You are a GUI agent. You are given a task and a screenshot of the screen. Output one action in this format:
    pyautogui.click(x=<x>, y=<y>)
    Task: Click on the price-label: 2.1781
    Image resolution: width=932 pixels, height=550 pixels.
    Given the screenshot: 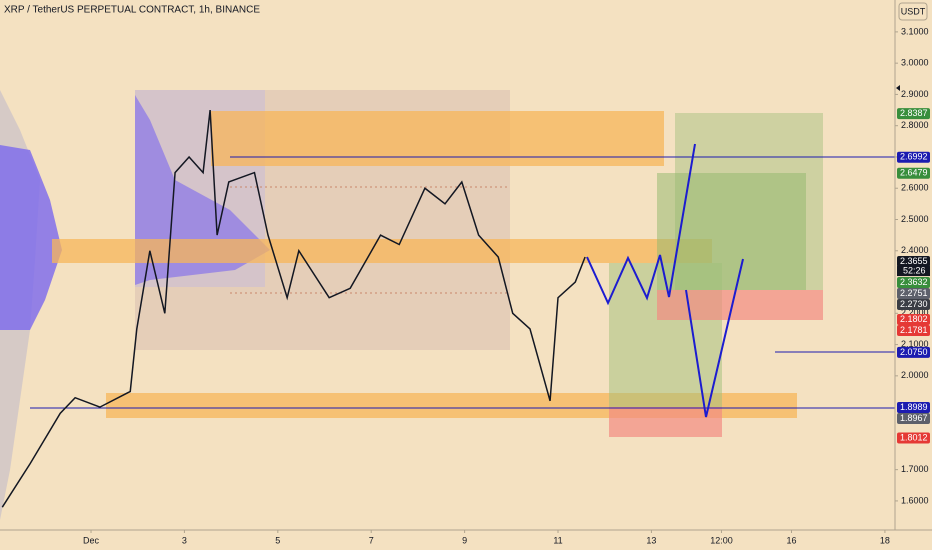 What is the action you would take?
    pyautogui.click(x=914, y=330)
    